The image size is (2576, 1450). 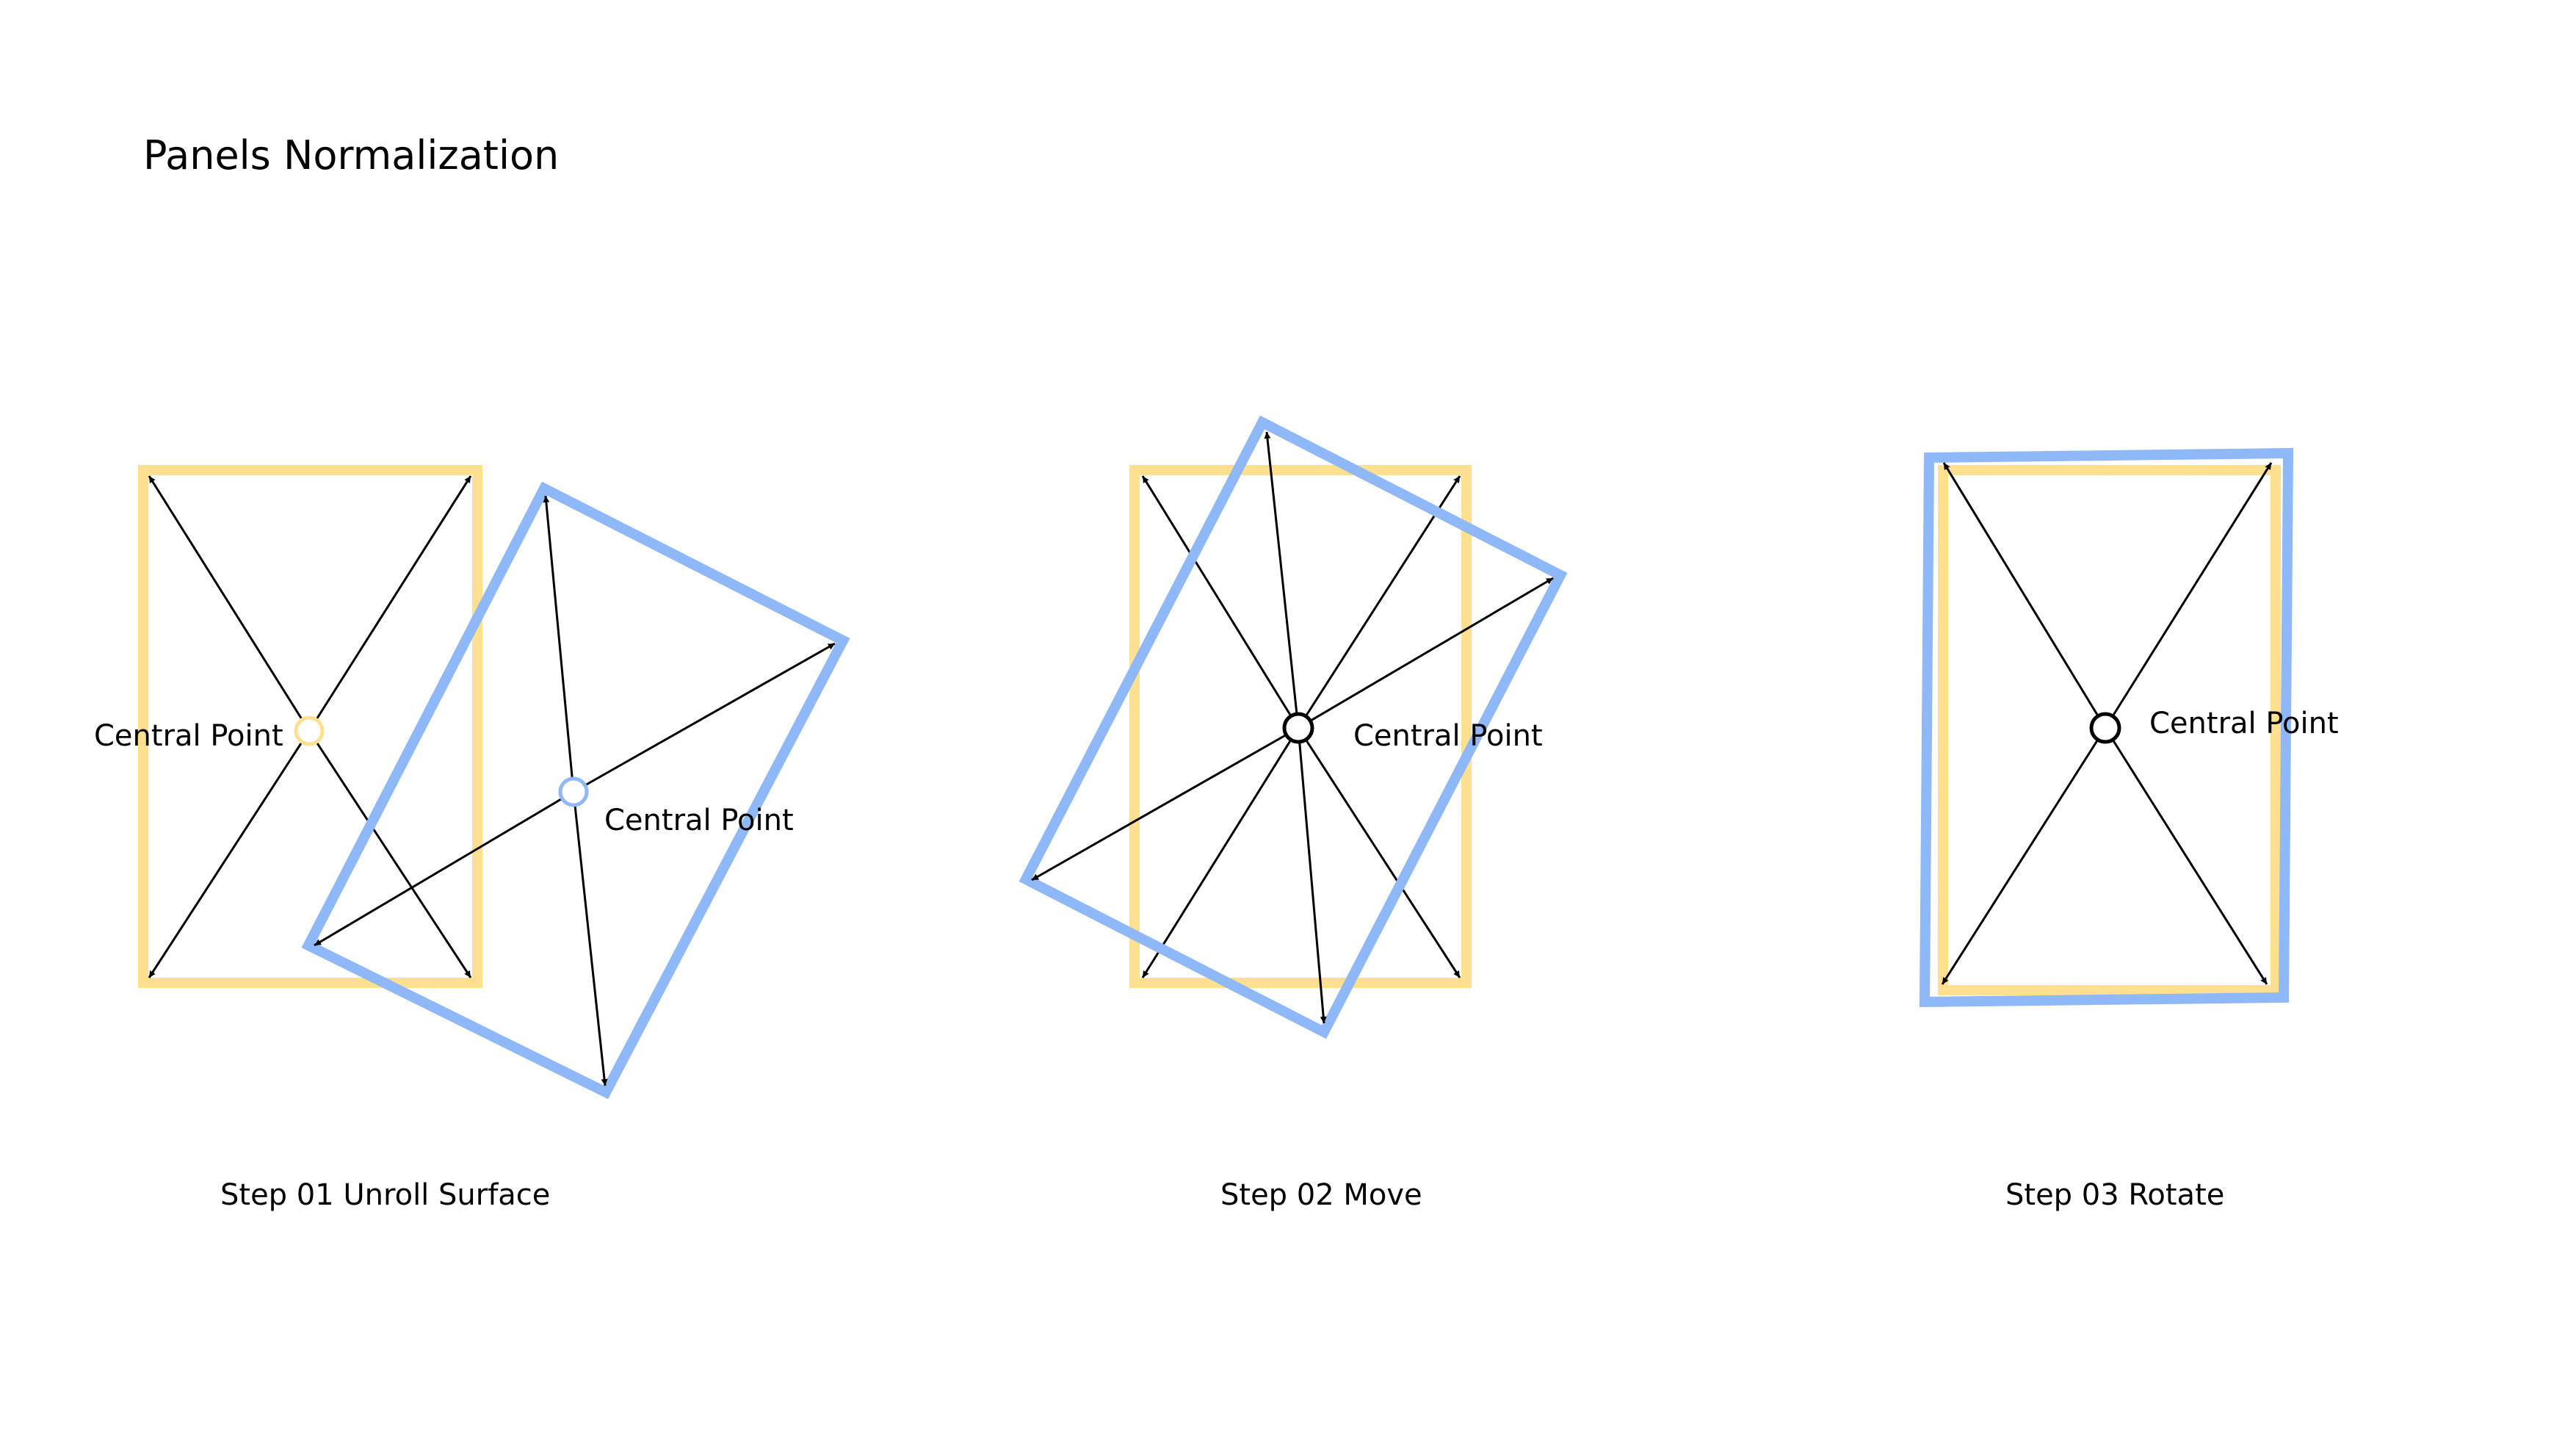 I want to click on step-01-reference-panel, so click(x=310, y=726).